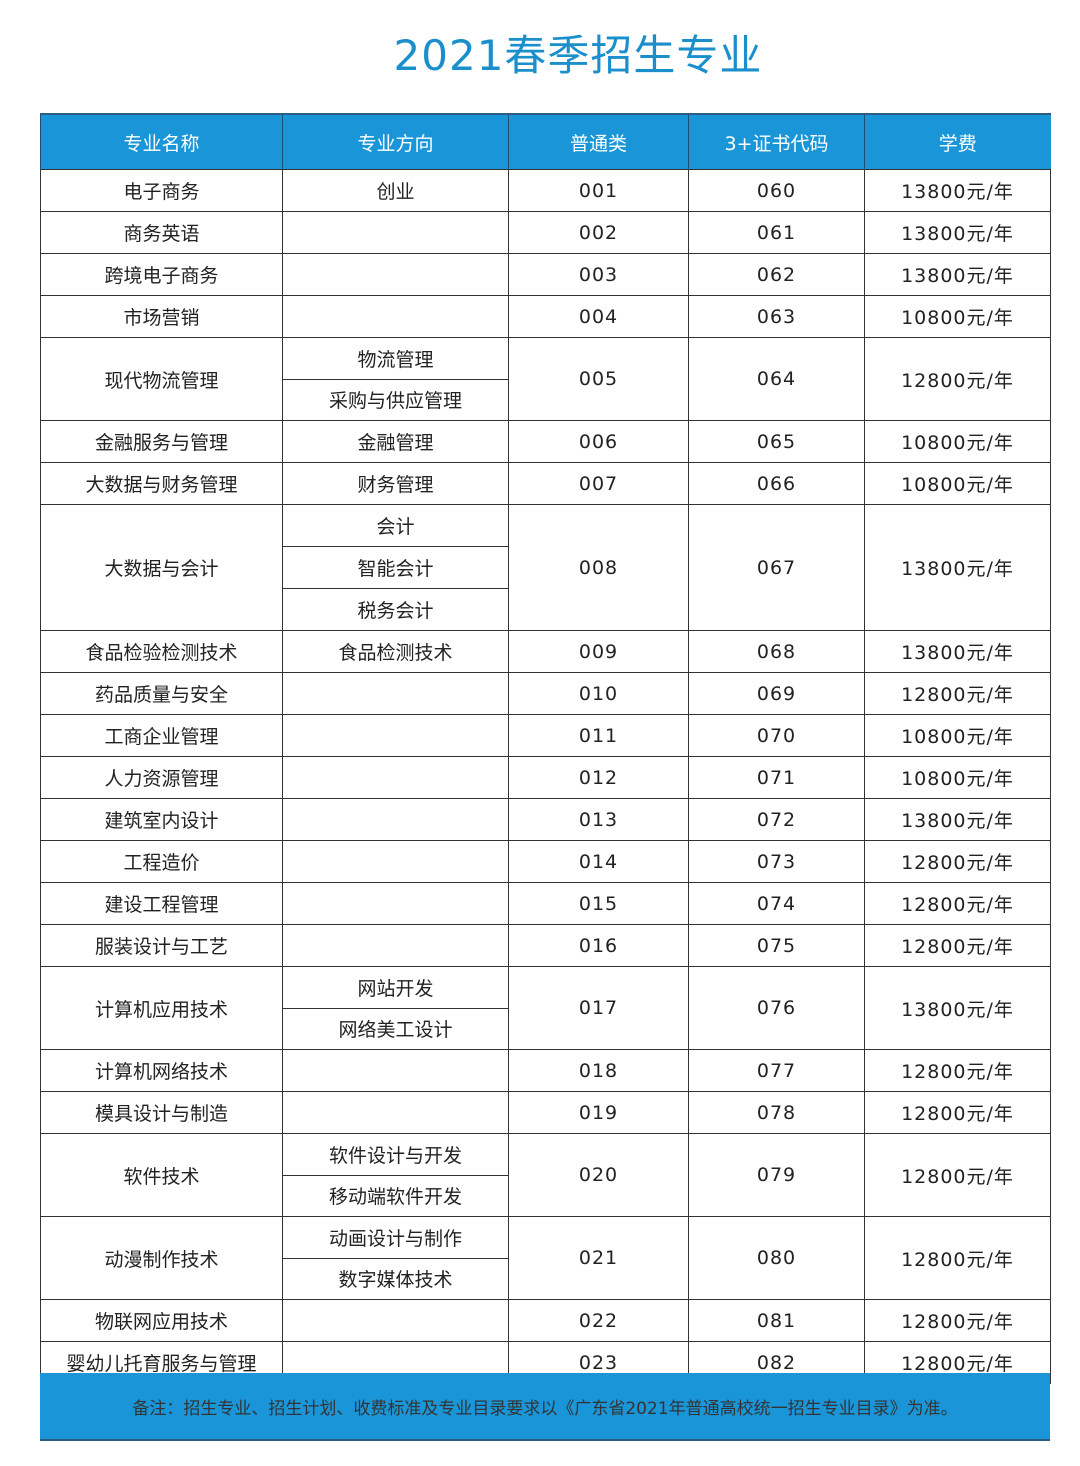 Image resolution: width=1080 pixels, height=1466 pixels. What do you see at coordinates (395, 525) in the screenshot?
I see `major-direction: 会计` at bounding box center [395, 525].